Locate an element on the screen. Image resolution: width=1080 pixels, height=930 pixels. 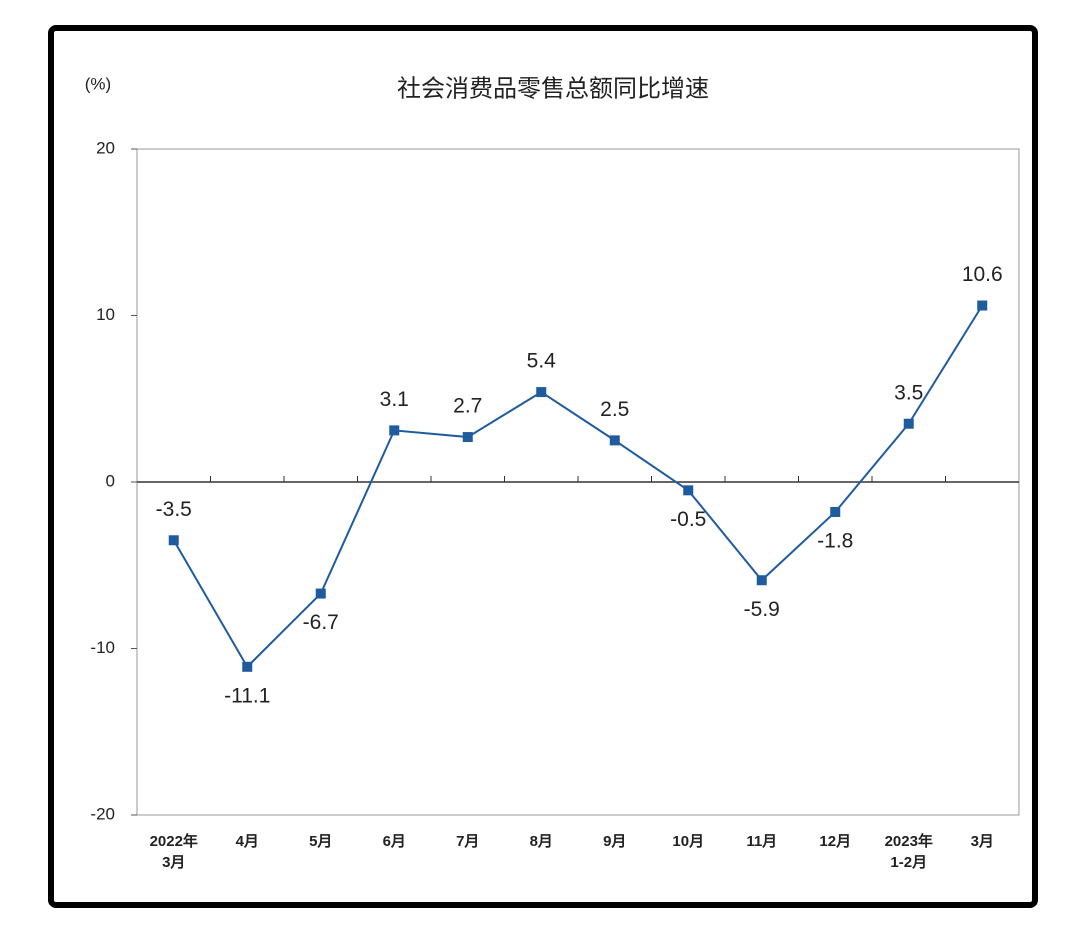
y-tick-label: 10 is located at coordinates (105, 314).